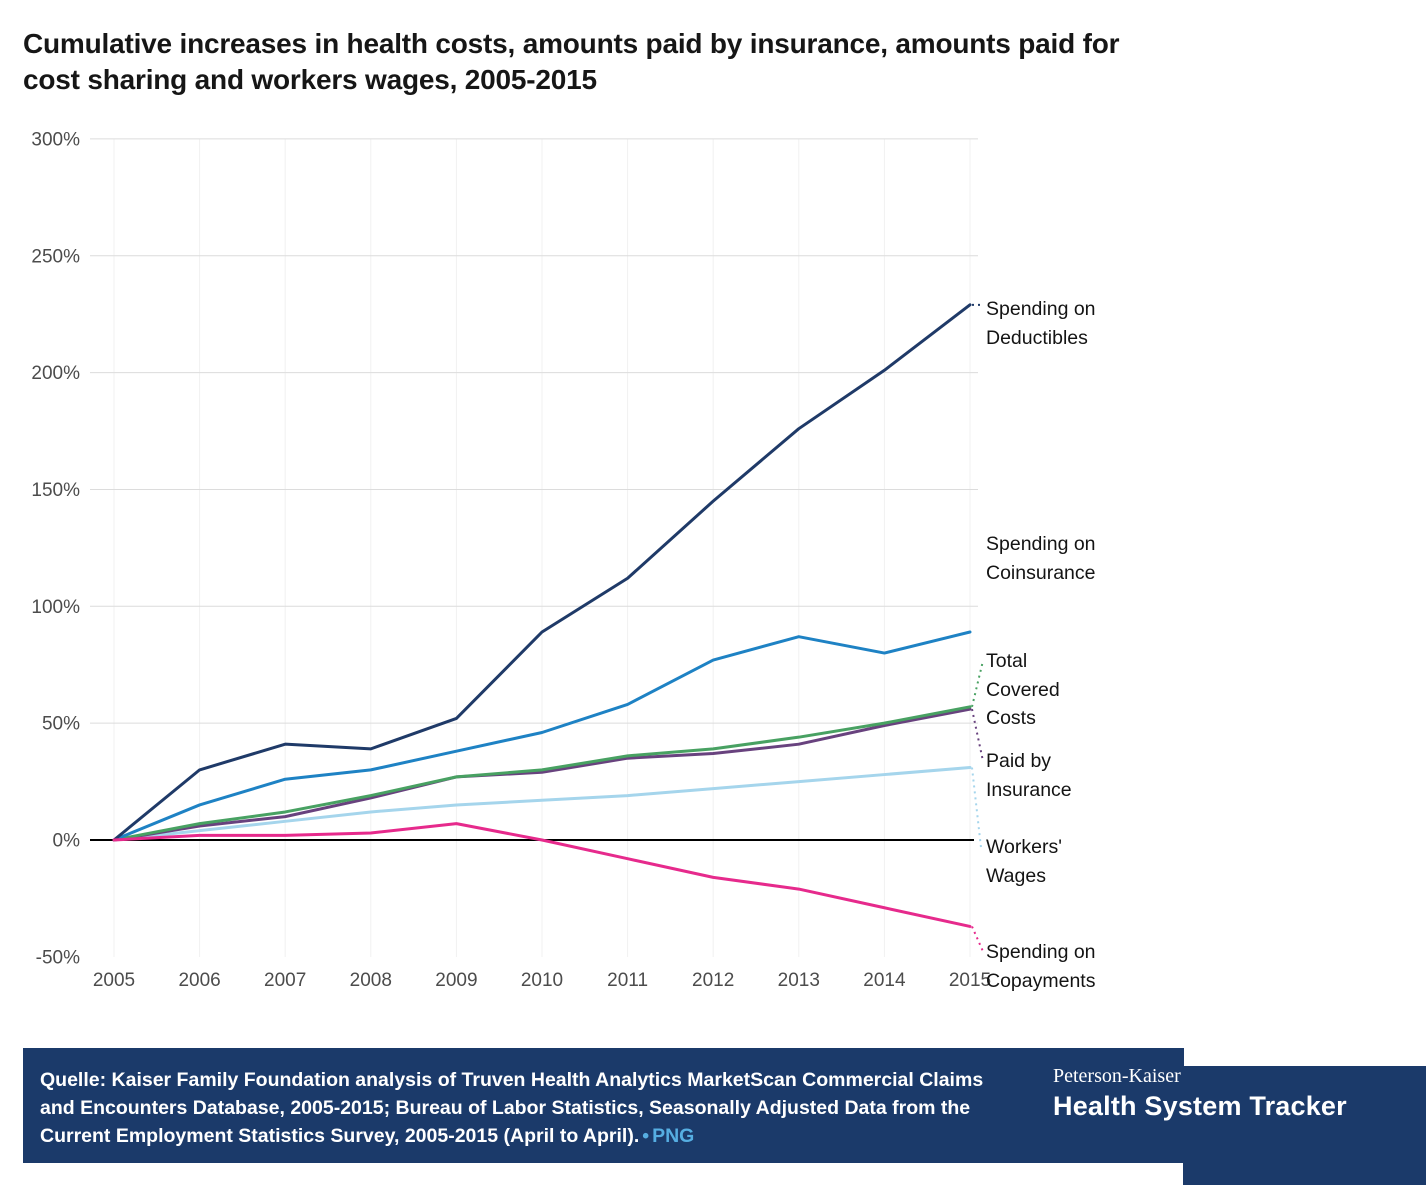 The width and height of the screenshot is (1426, 1200). I want to click on series-line-total-covered-costs, so click(542, 773).